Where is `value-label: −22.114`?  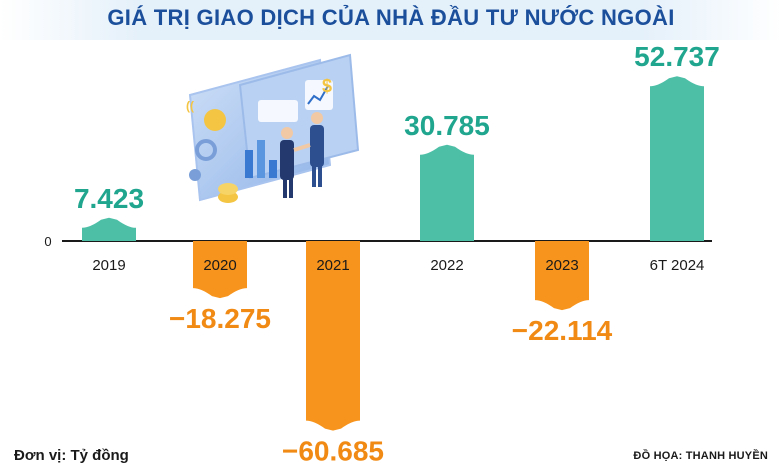
value-label: −22.114 is located at coordinates (562, 330).